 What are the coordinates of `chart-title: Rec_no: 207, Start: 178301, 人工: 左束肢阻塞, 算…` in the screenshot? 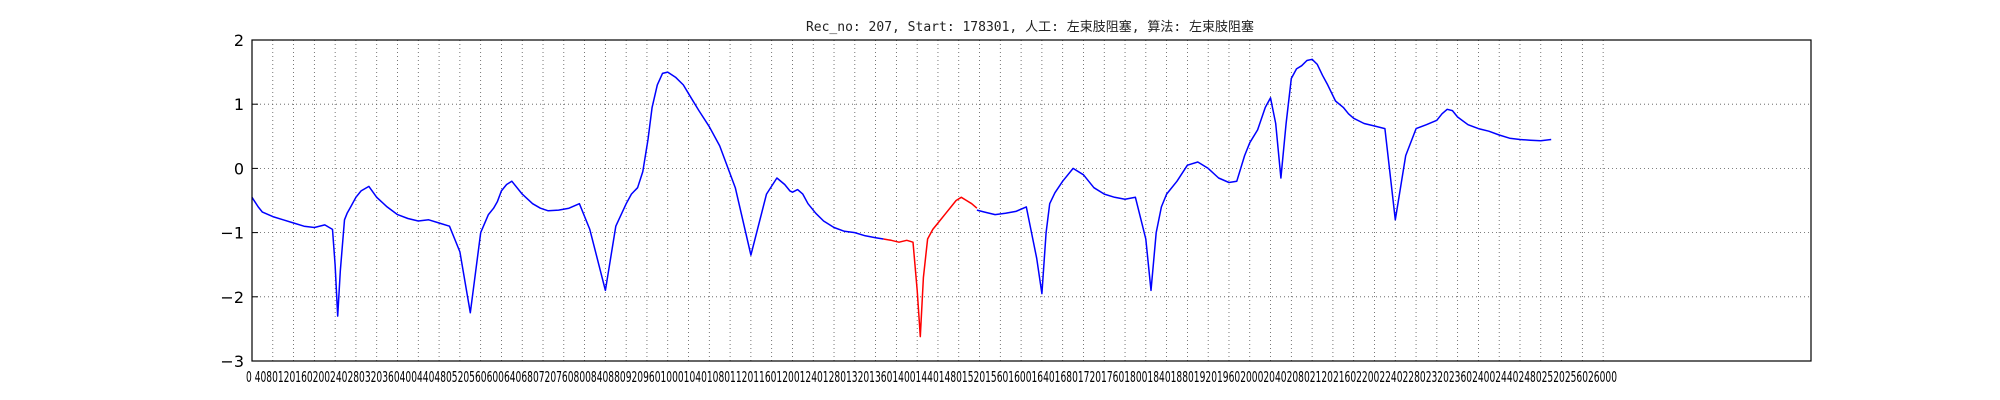 It's located at (1030, 27).